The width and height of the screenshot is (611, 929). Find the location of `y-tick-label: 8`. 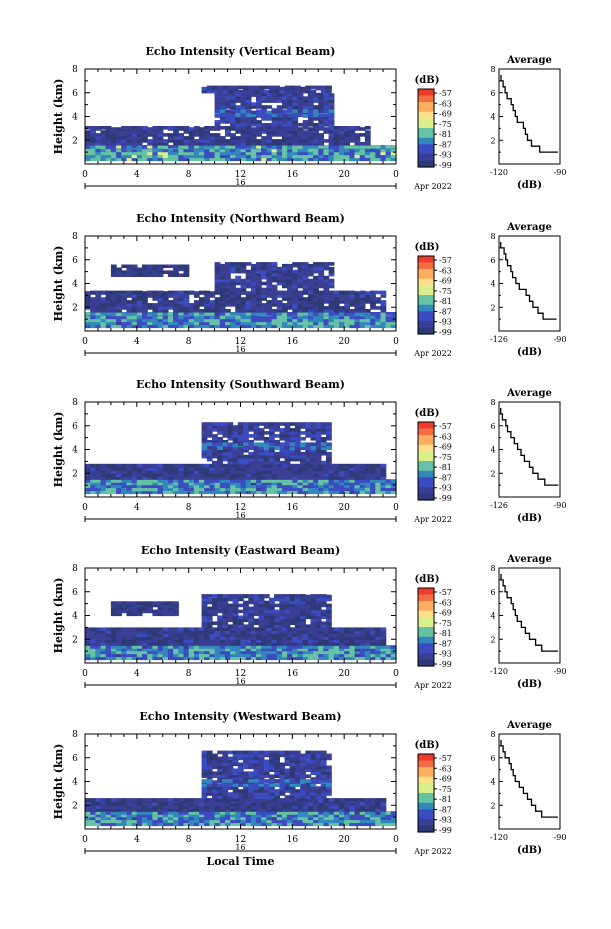

y-tick-label: 8 is located at coordinates (75, 70).